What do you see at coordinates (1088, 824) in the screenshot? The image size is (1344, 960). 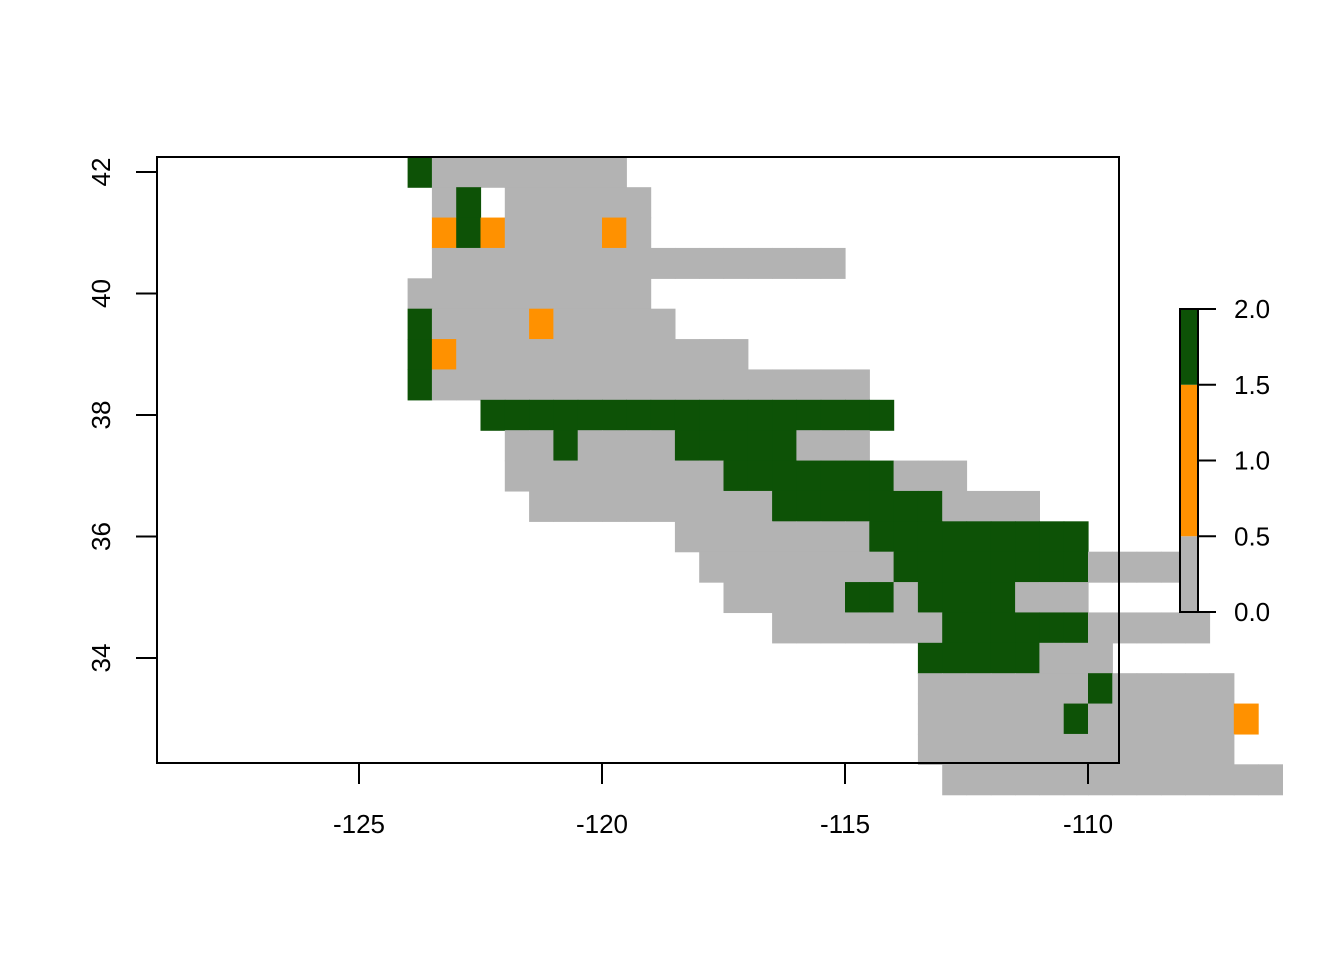 I see `x-tick-label: -110` at bounding box center [1088, 824].